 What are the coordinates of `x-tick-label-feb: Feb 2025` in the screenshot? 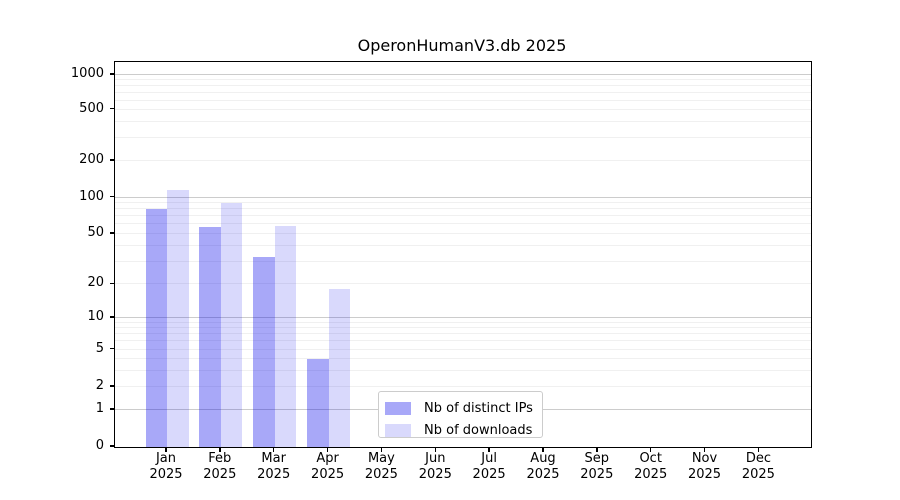 It's located at (220, 466).